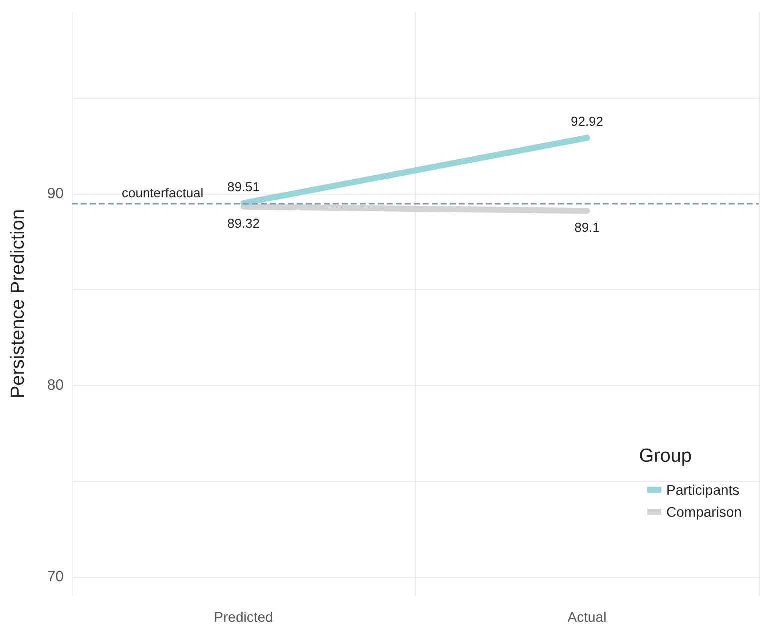 This screenshot has width=765, height=624. What do you see at coordinates (587, 616) in the screenshot?
I see `x-tick-label: Actual` at bounding box center [587, 616].